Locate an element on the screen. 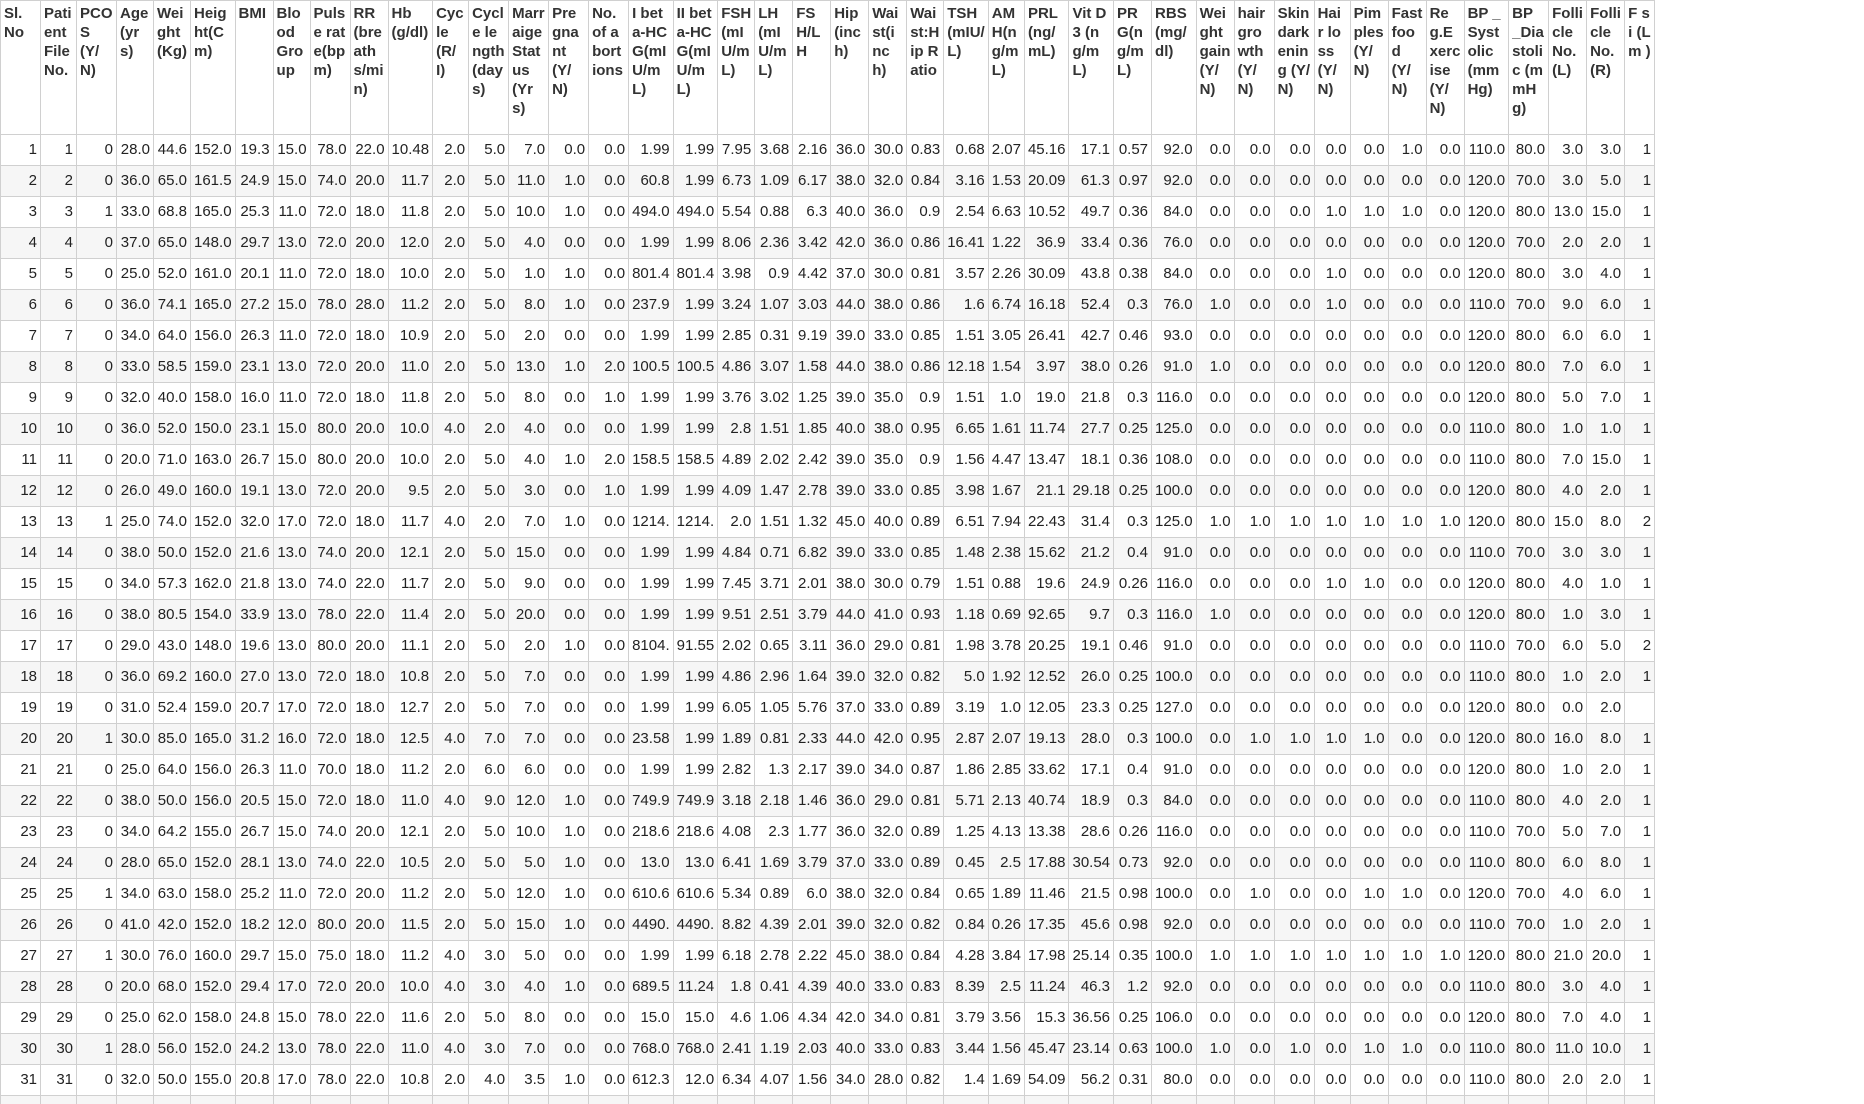 Image resolution: width=1864 pixels, height=1104 pixels. column-header: Follicle No. (R) is located at coordinates (1606, 67).